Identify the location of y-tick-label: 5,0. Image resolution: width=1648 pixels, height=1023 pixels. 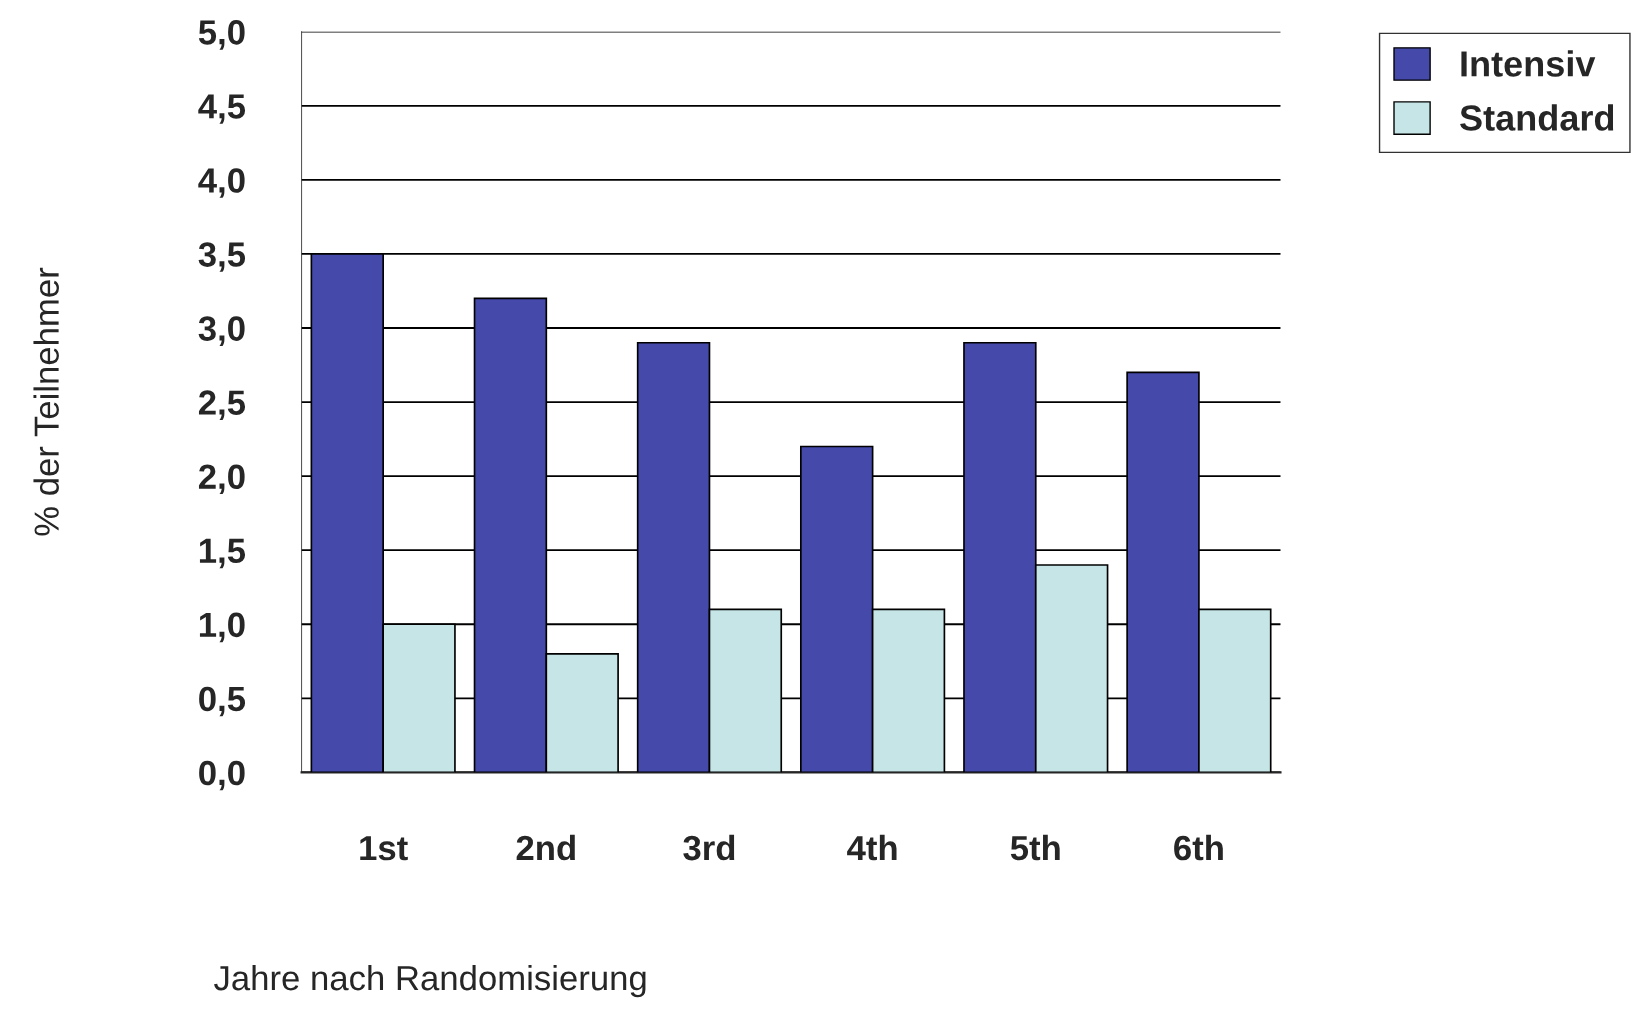
(221, 35).